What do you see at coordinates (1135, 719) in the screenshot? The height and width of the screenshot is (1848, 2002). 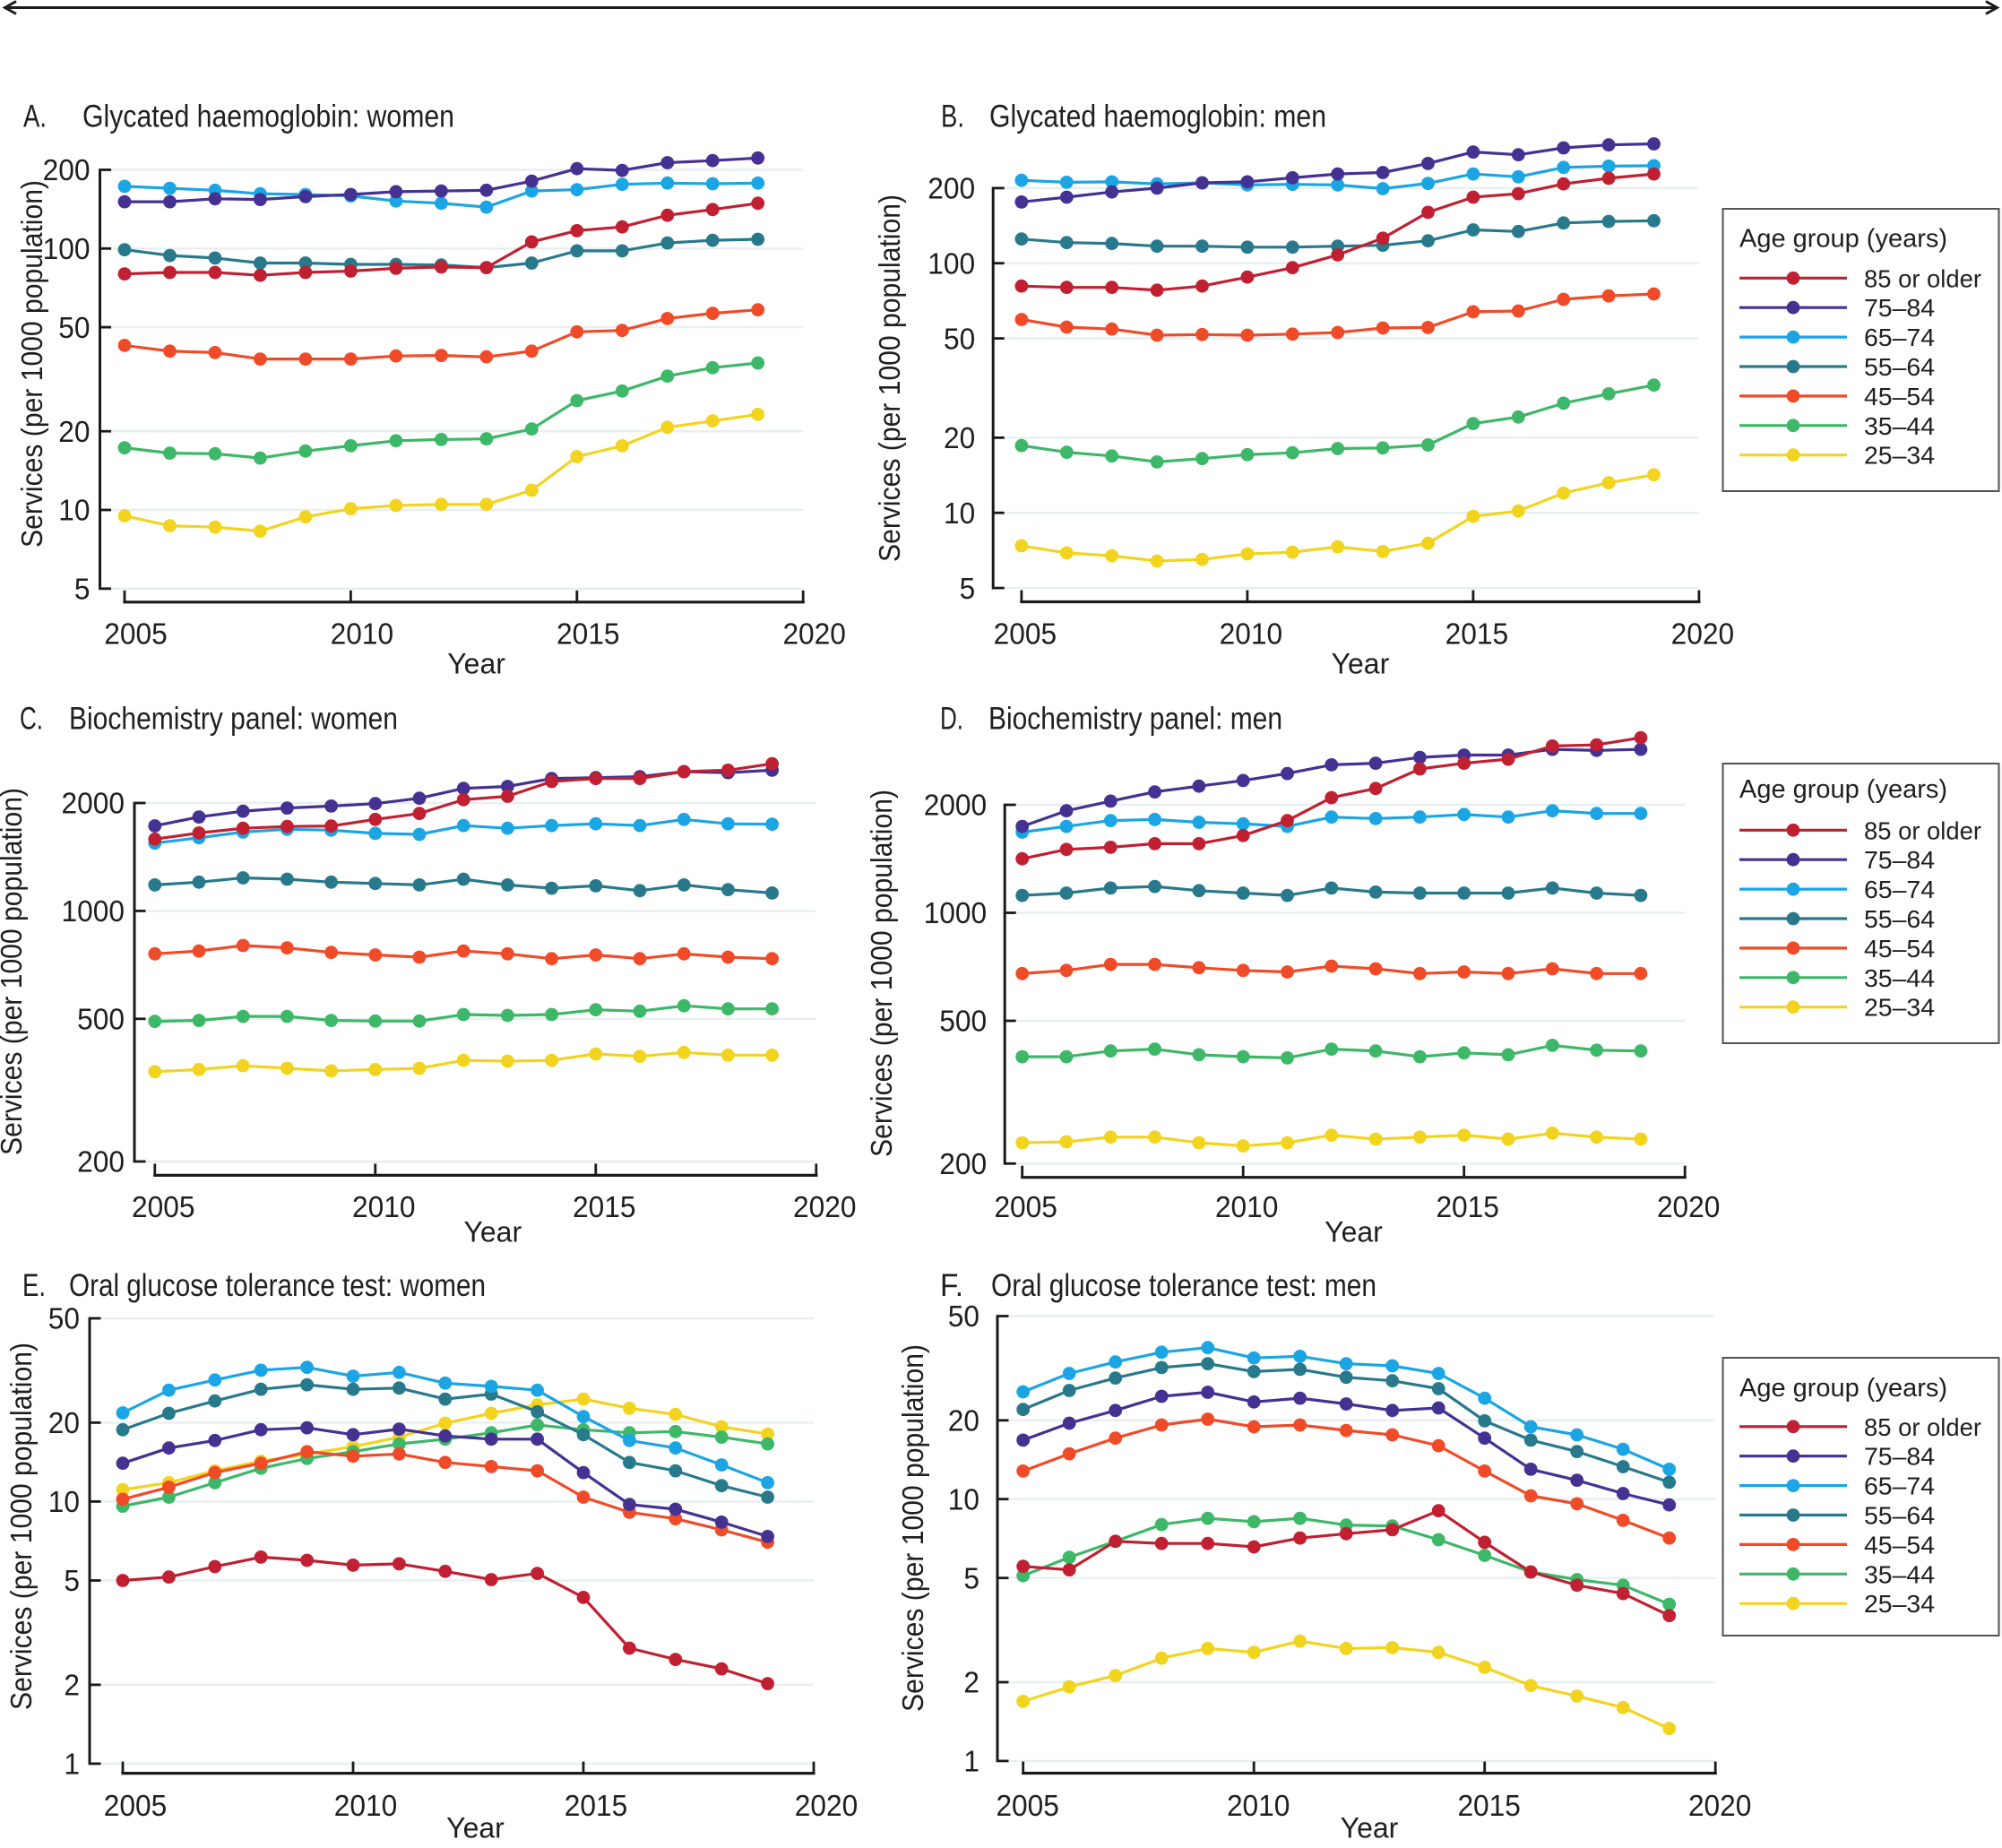 I see `svg-text: Biochemistry panel: men` at bounding box center [1135, 719].